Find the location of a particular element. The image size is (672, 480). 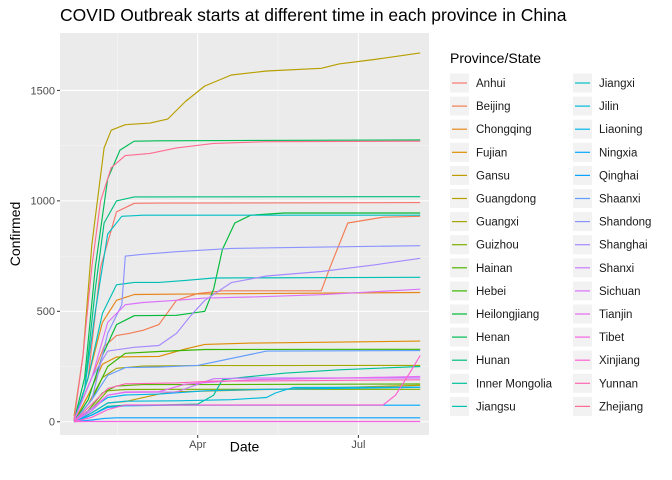

legend-item-hainan: Hainan is located at coordinates (481, 268).